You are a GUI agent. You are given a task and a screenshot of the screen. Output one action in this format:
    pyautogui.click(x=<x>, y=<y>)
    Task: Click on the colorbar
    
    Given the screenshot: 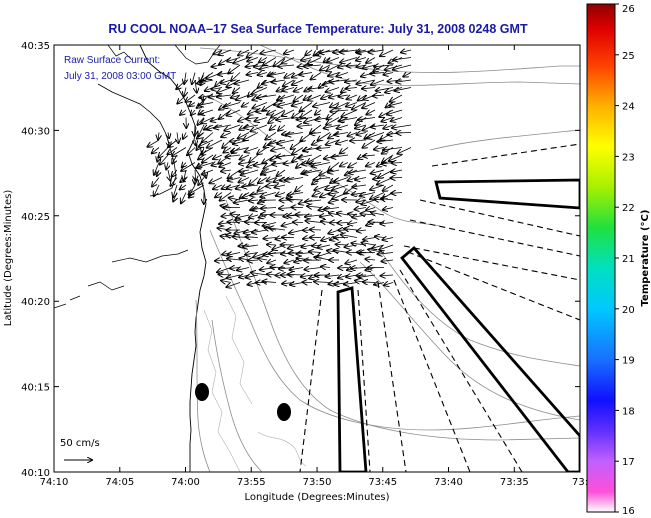 What is the action you would take?
    pyautogui.click(x=601, y=258)
    